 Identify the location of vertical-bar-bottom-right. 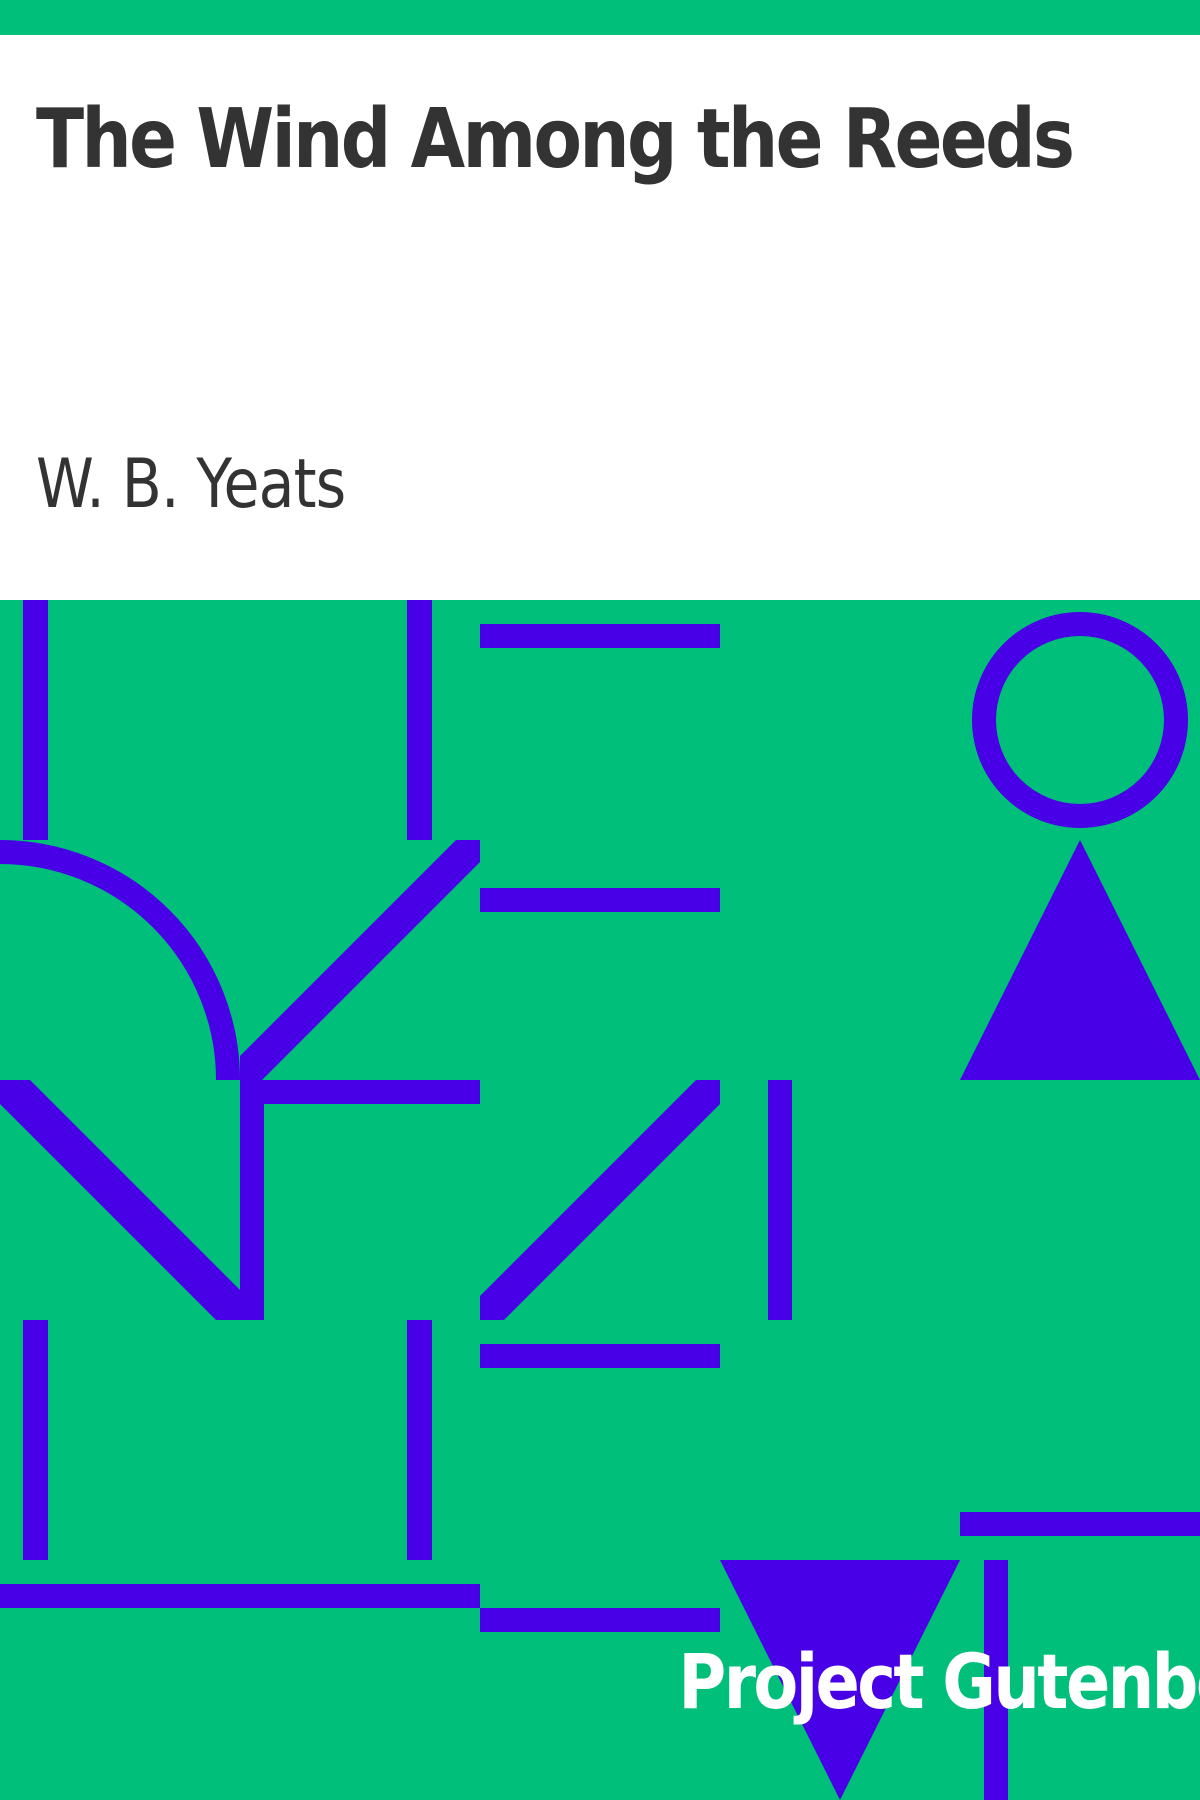
(996, 1680).